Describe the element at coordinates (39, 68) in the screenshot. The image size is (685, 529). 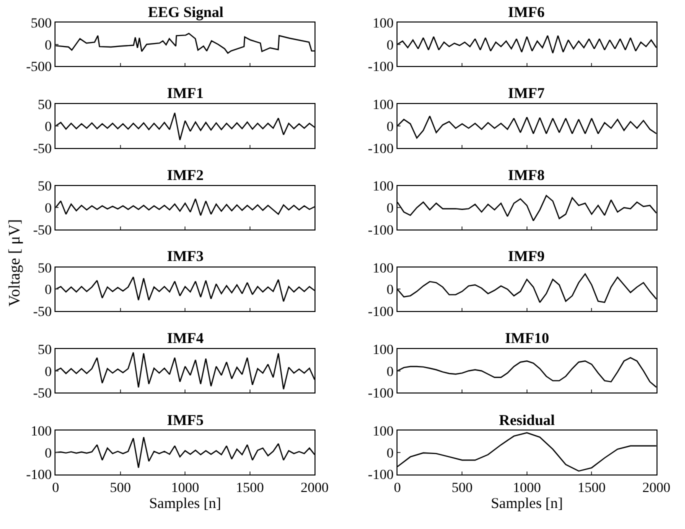
I see `y-tick-label: -500` at that location.